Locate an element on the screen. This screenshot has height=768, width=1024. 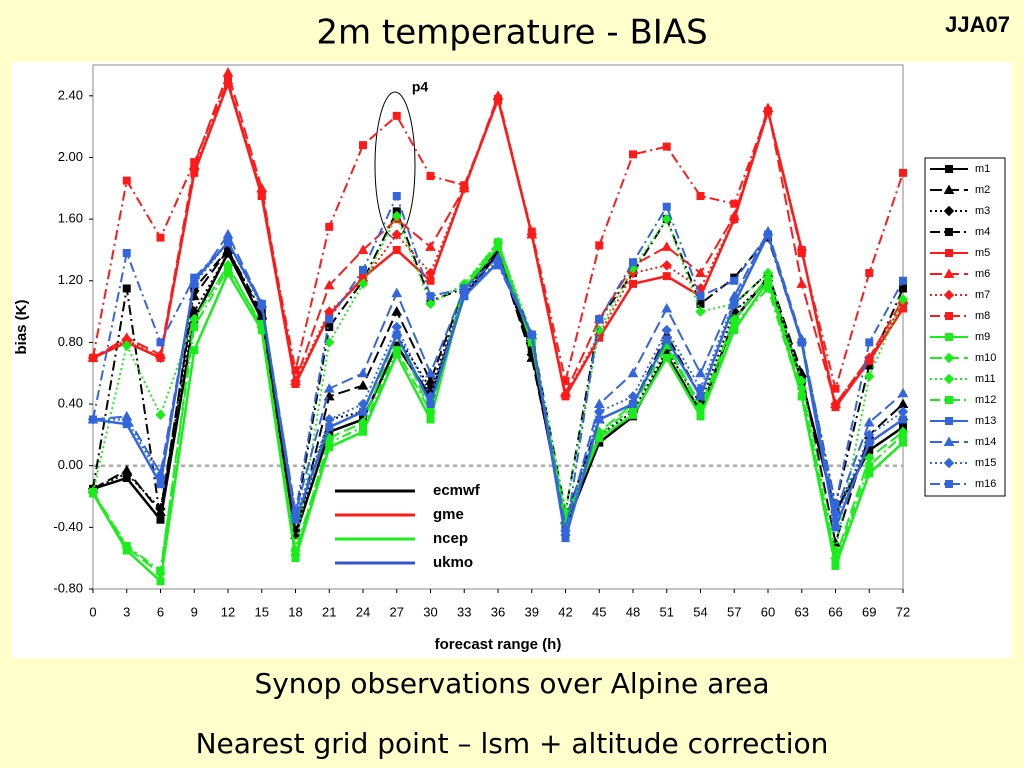
x-tick-label: 48 is located at coordinates (633, 611).